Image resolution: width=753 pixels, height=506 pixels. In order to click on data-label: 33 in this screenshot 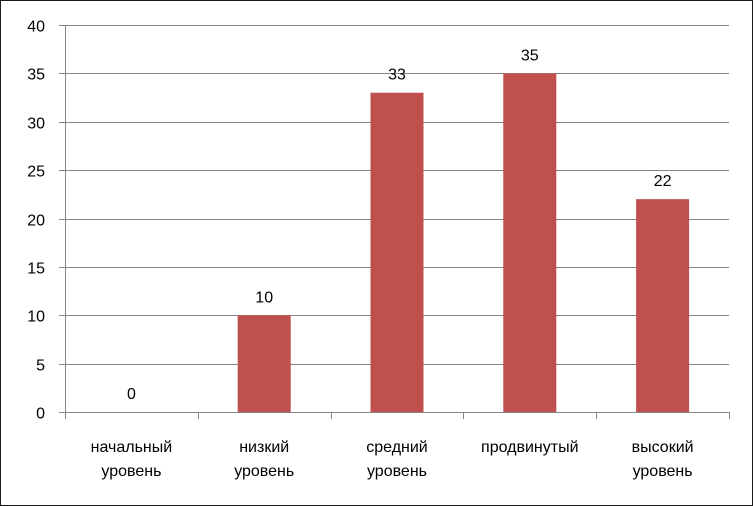, I will do `click(397, 75)`.